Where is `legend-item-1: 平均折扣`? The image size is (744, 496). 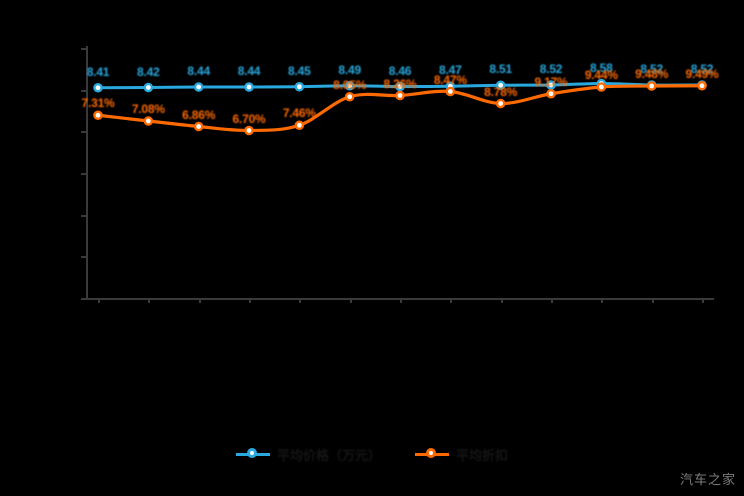 legend-item-1: 平均折扣 is located at coordinates (461, 454).